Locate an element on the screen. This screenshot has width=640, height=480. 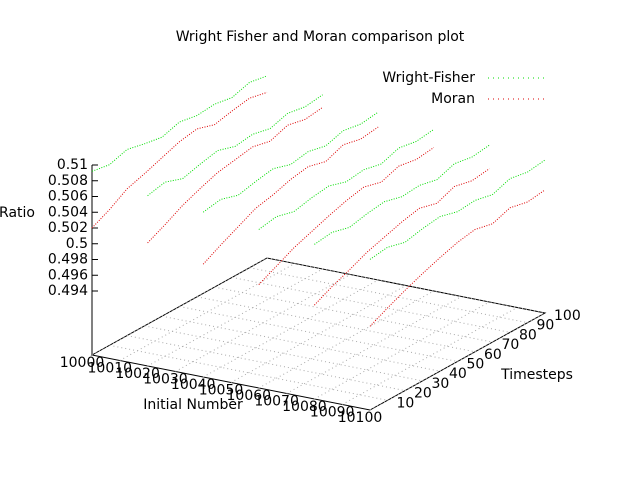
y-tick-label: 40 is located at coordinates (458, 374).